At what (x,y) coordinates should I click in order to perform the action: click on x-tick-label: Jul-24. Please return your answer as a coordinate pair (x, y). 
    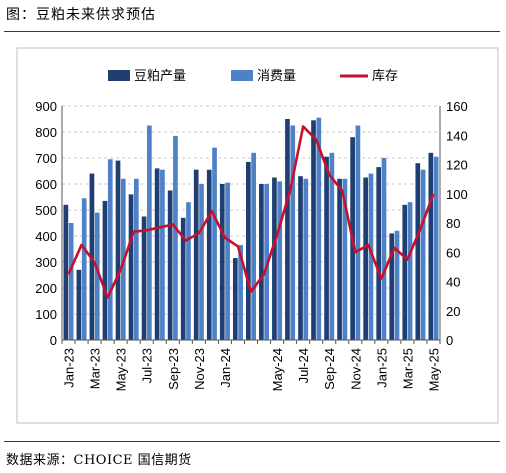
    Looking at the image, I should click on (303, 365).